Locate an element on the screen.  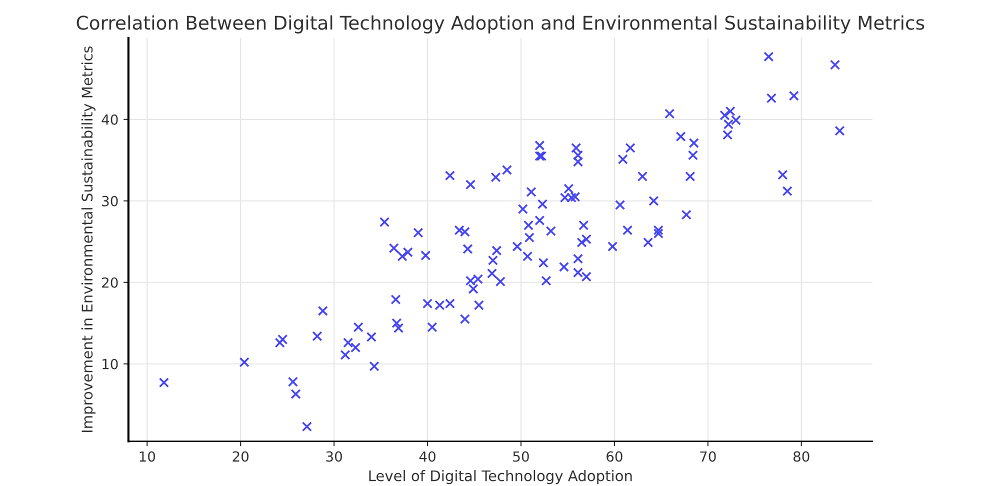
x-tick-label: 80 is located at coordinates (801, 456).